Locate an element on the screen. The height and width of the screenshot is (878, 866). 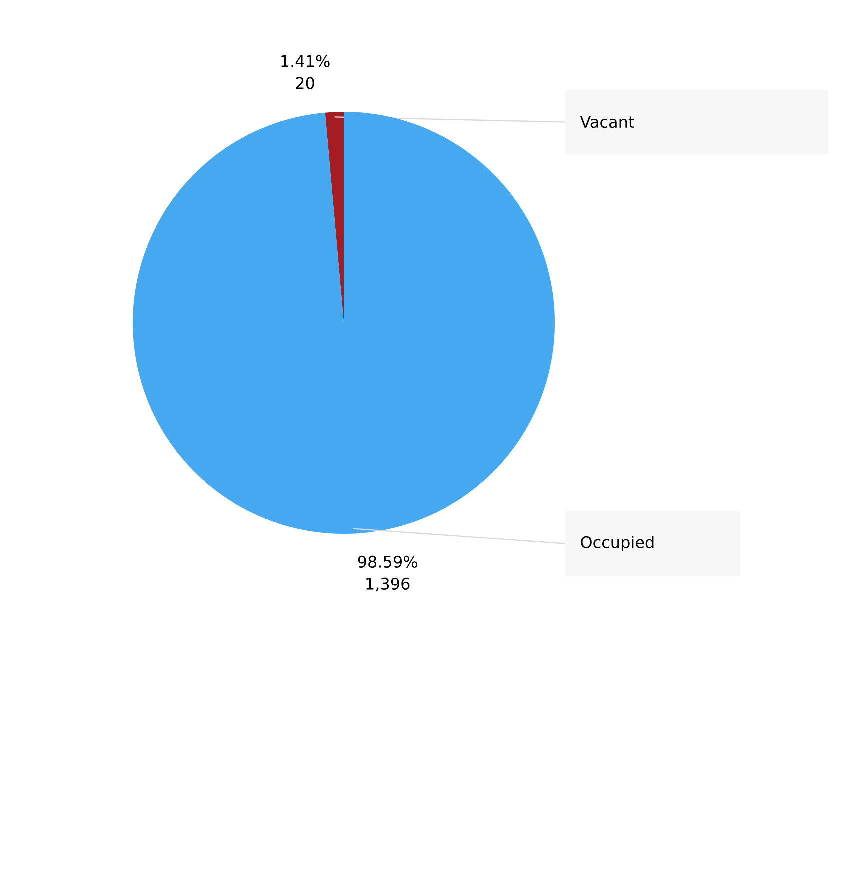
data-label: 20 is located at coordinates (305, 83).